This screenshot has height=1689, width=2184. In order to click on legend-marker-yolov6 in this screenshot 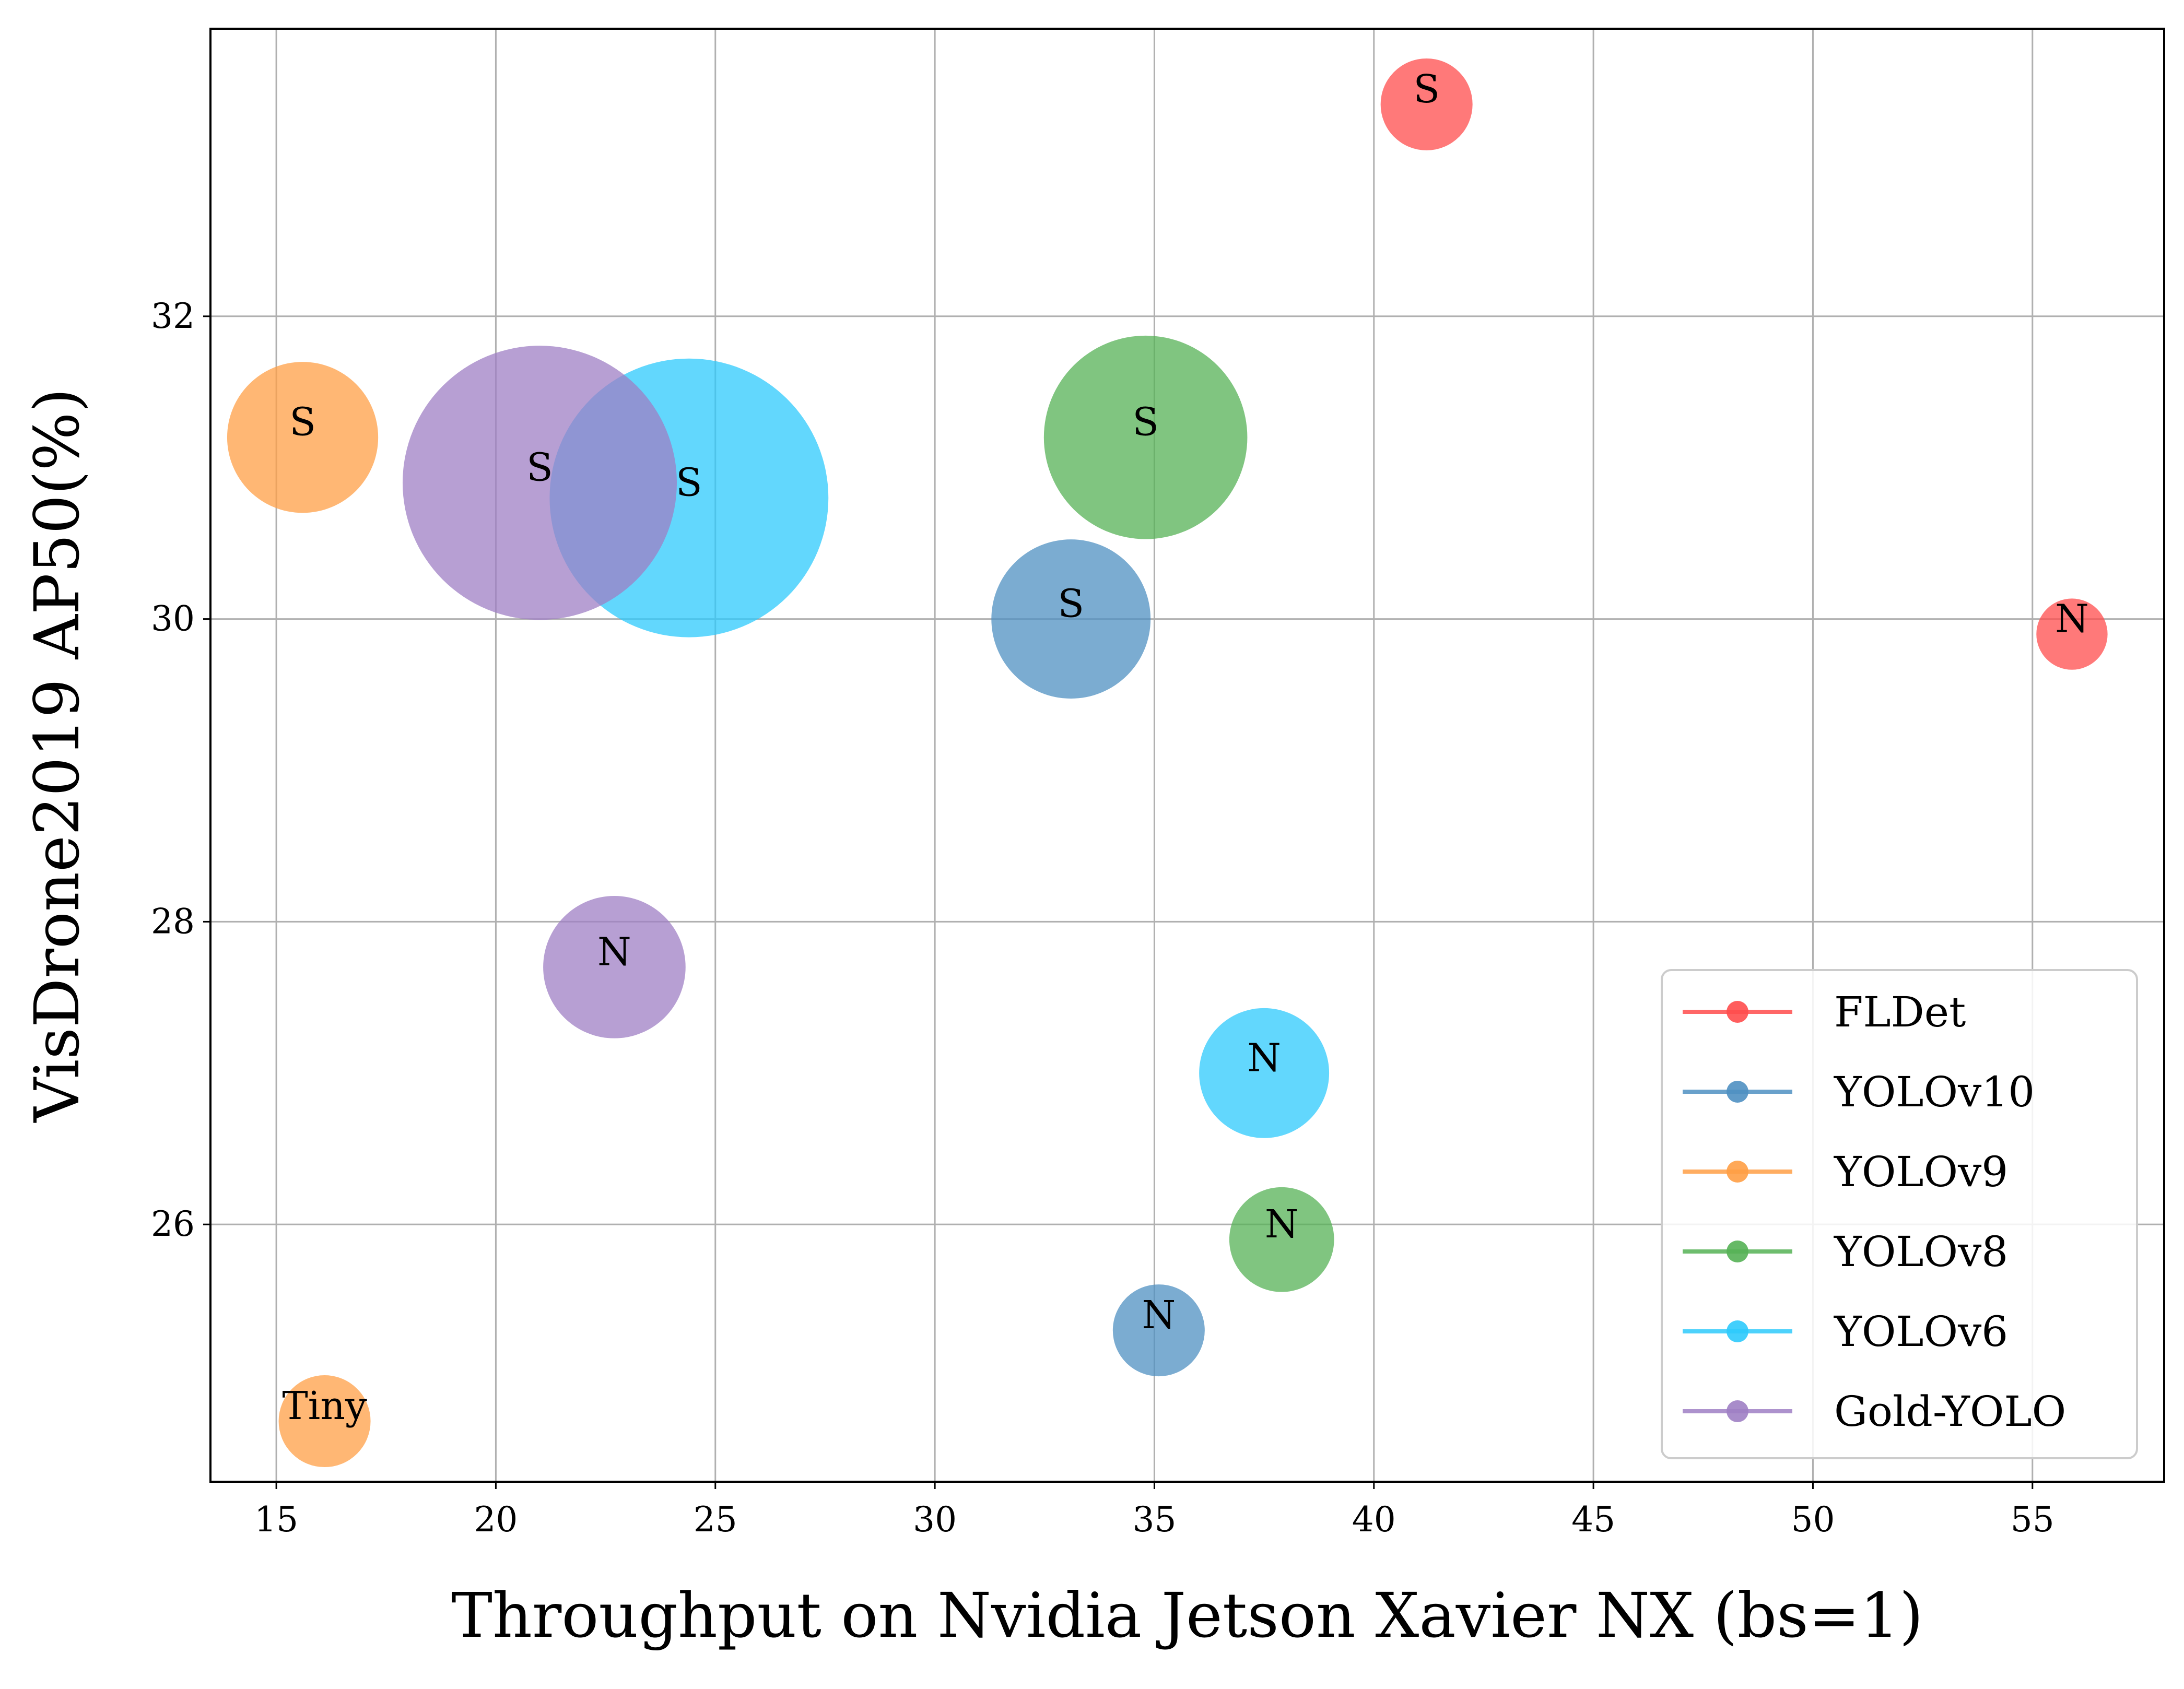, I will do `click(1737, 1331)`.